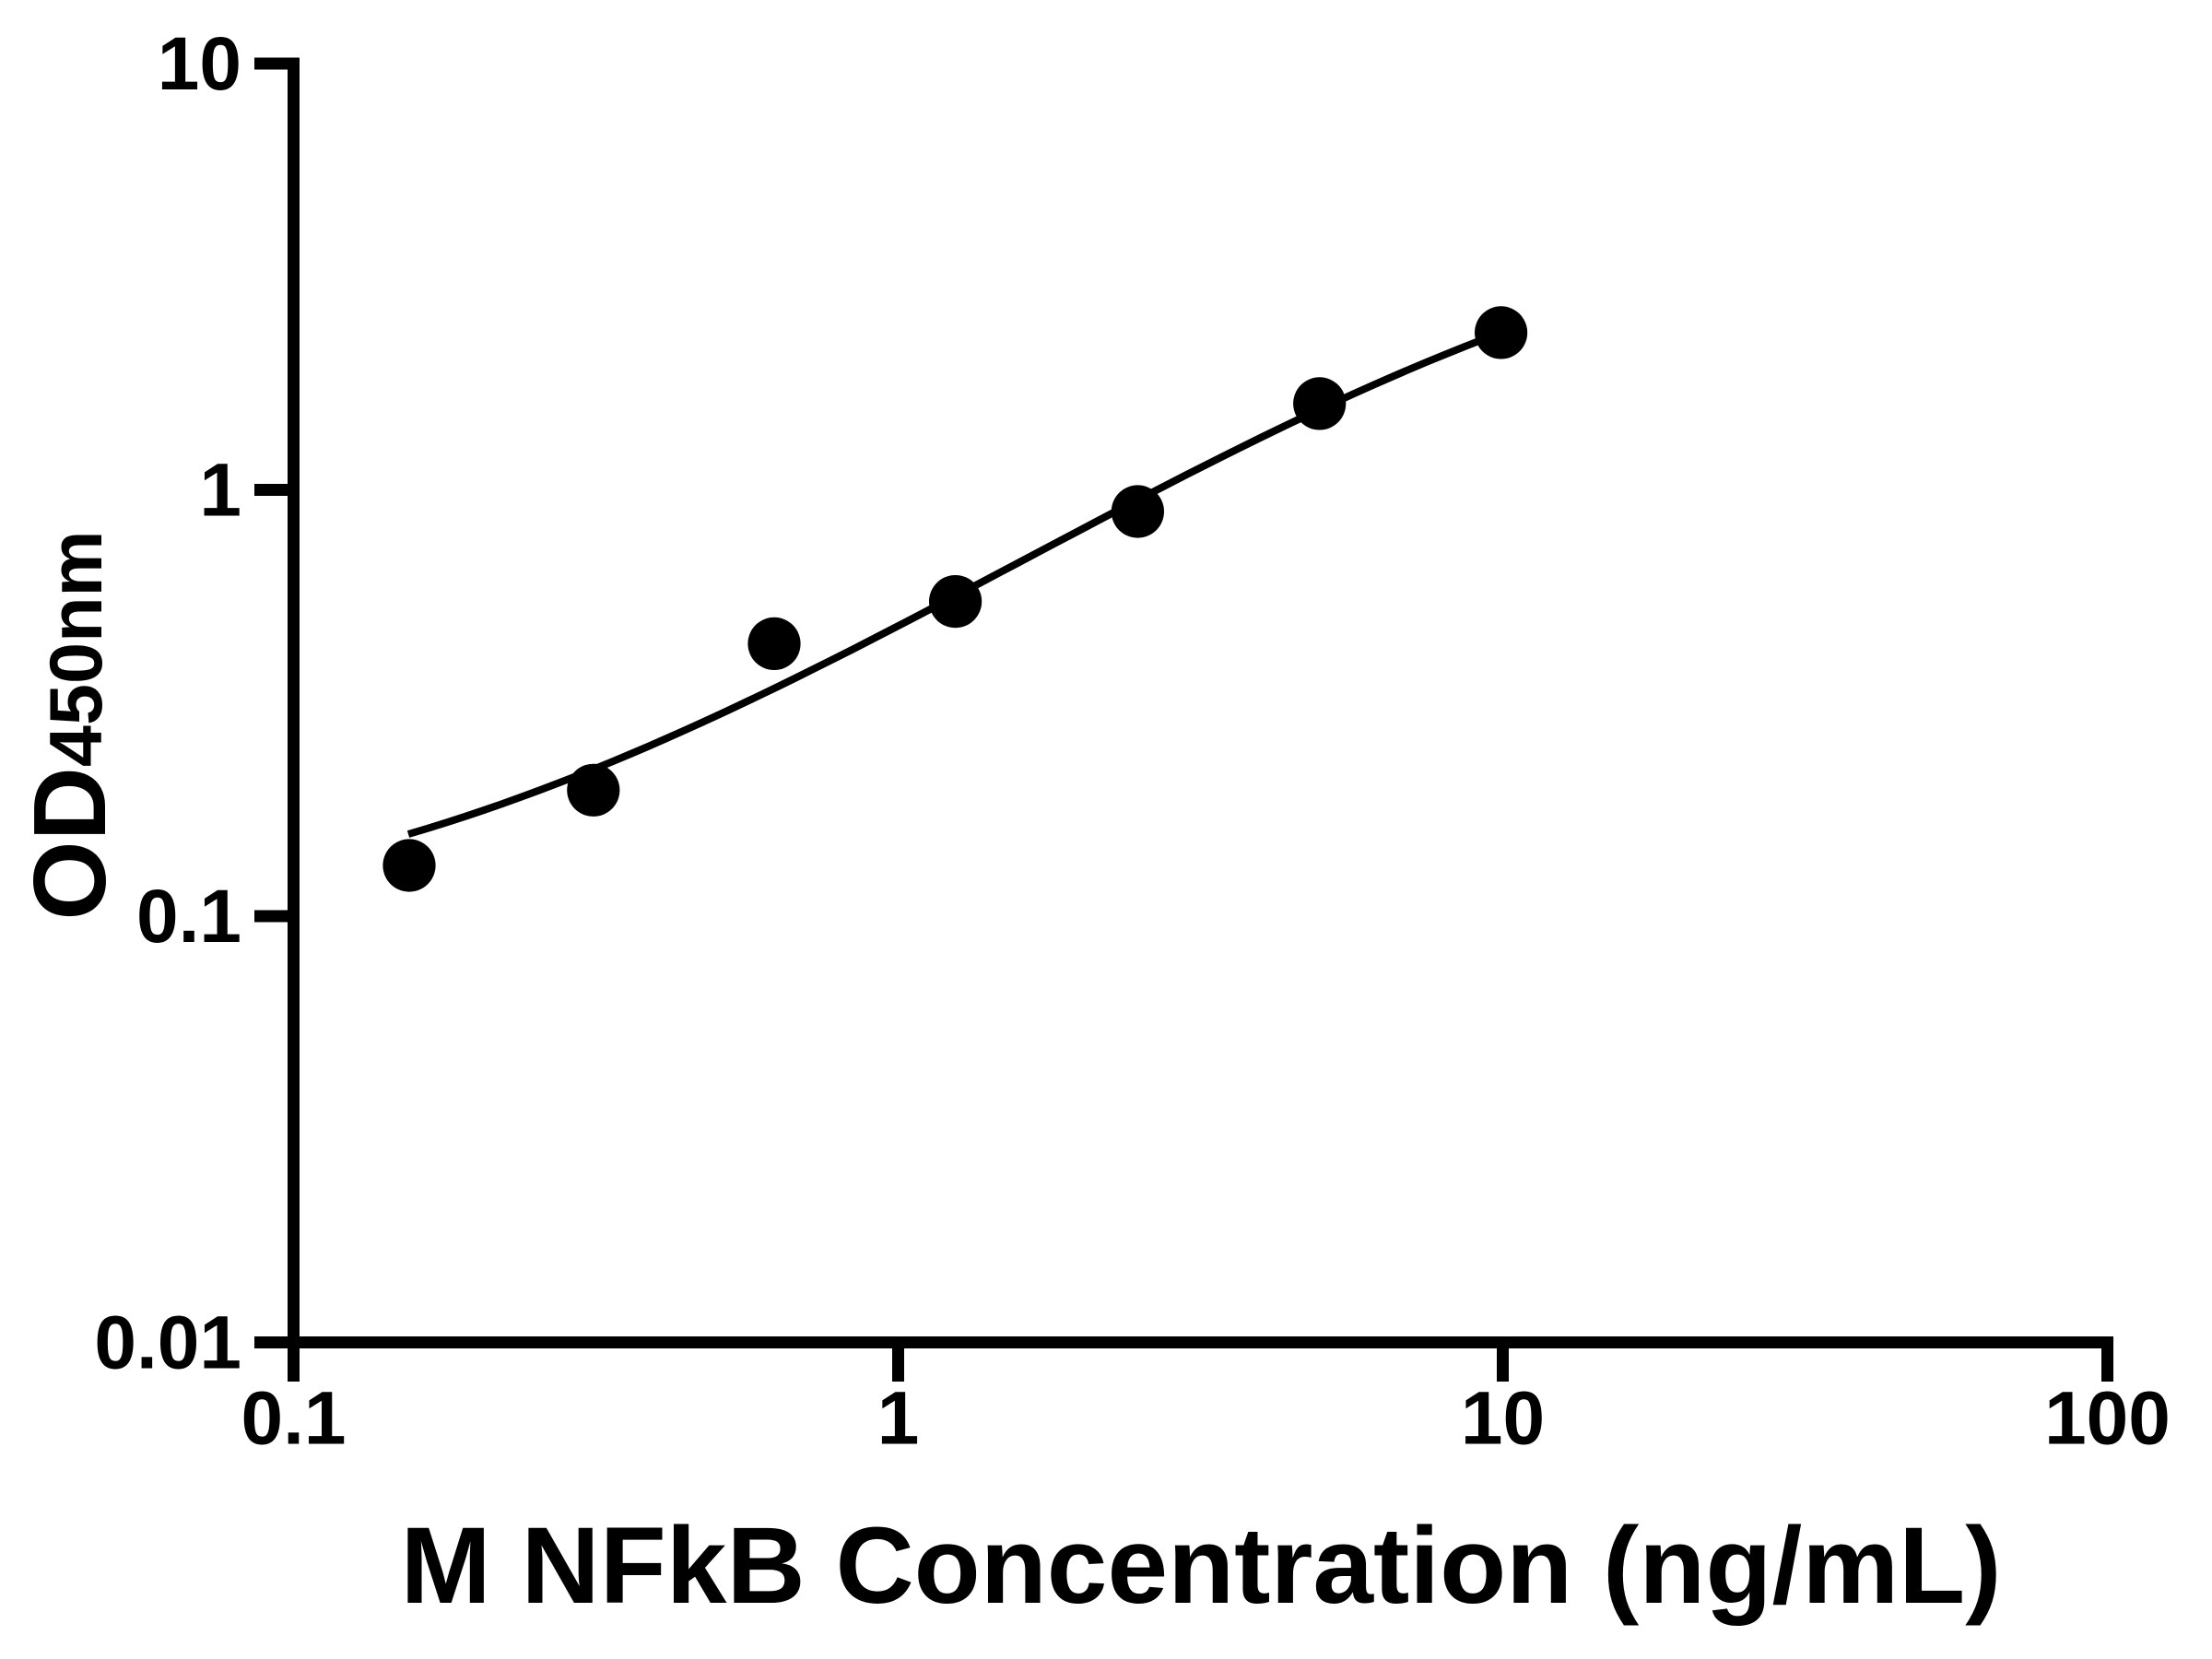 This screenshot has width=2212, height=1659. Describe the element at coordinates (1200, 1566) in the screenshot. I see `svg-text: M NFkB Concentration (ng/mL)` at that location.